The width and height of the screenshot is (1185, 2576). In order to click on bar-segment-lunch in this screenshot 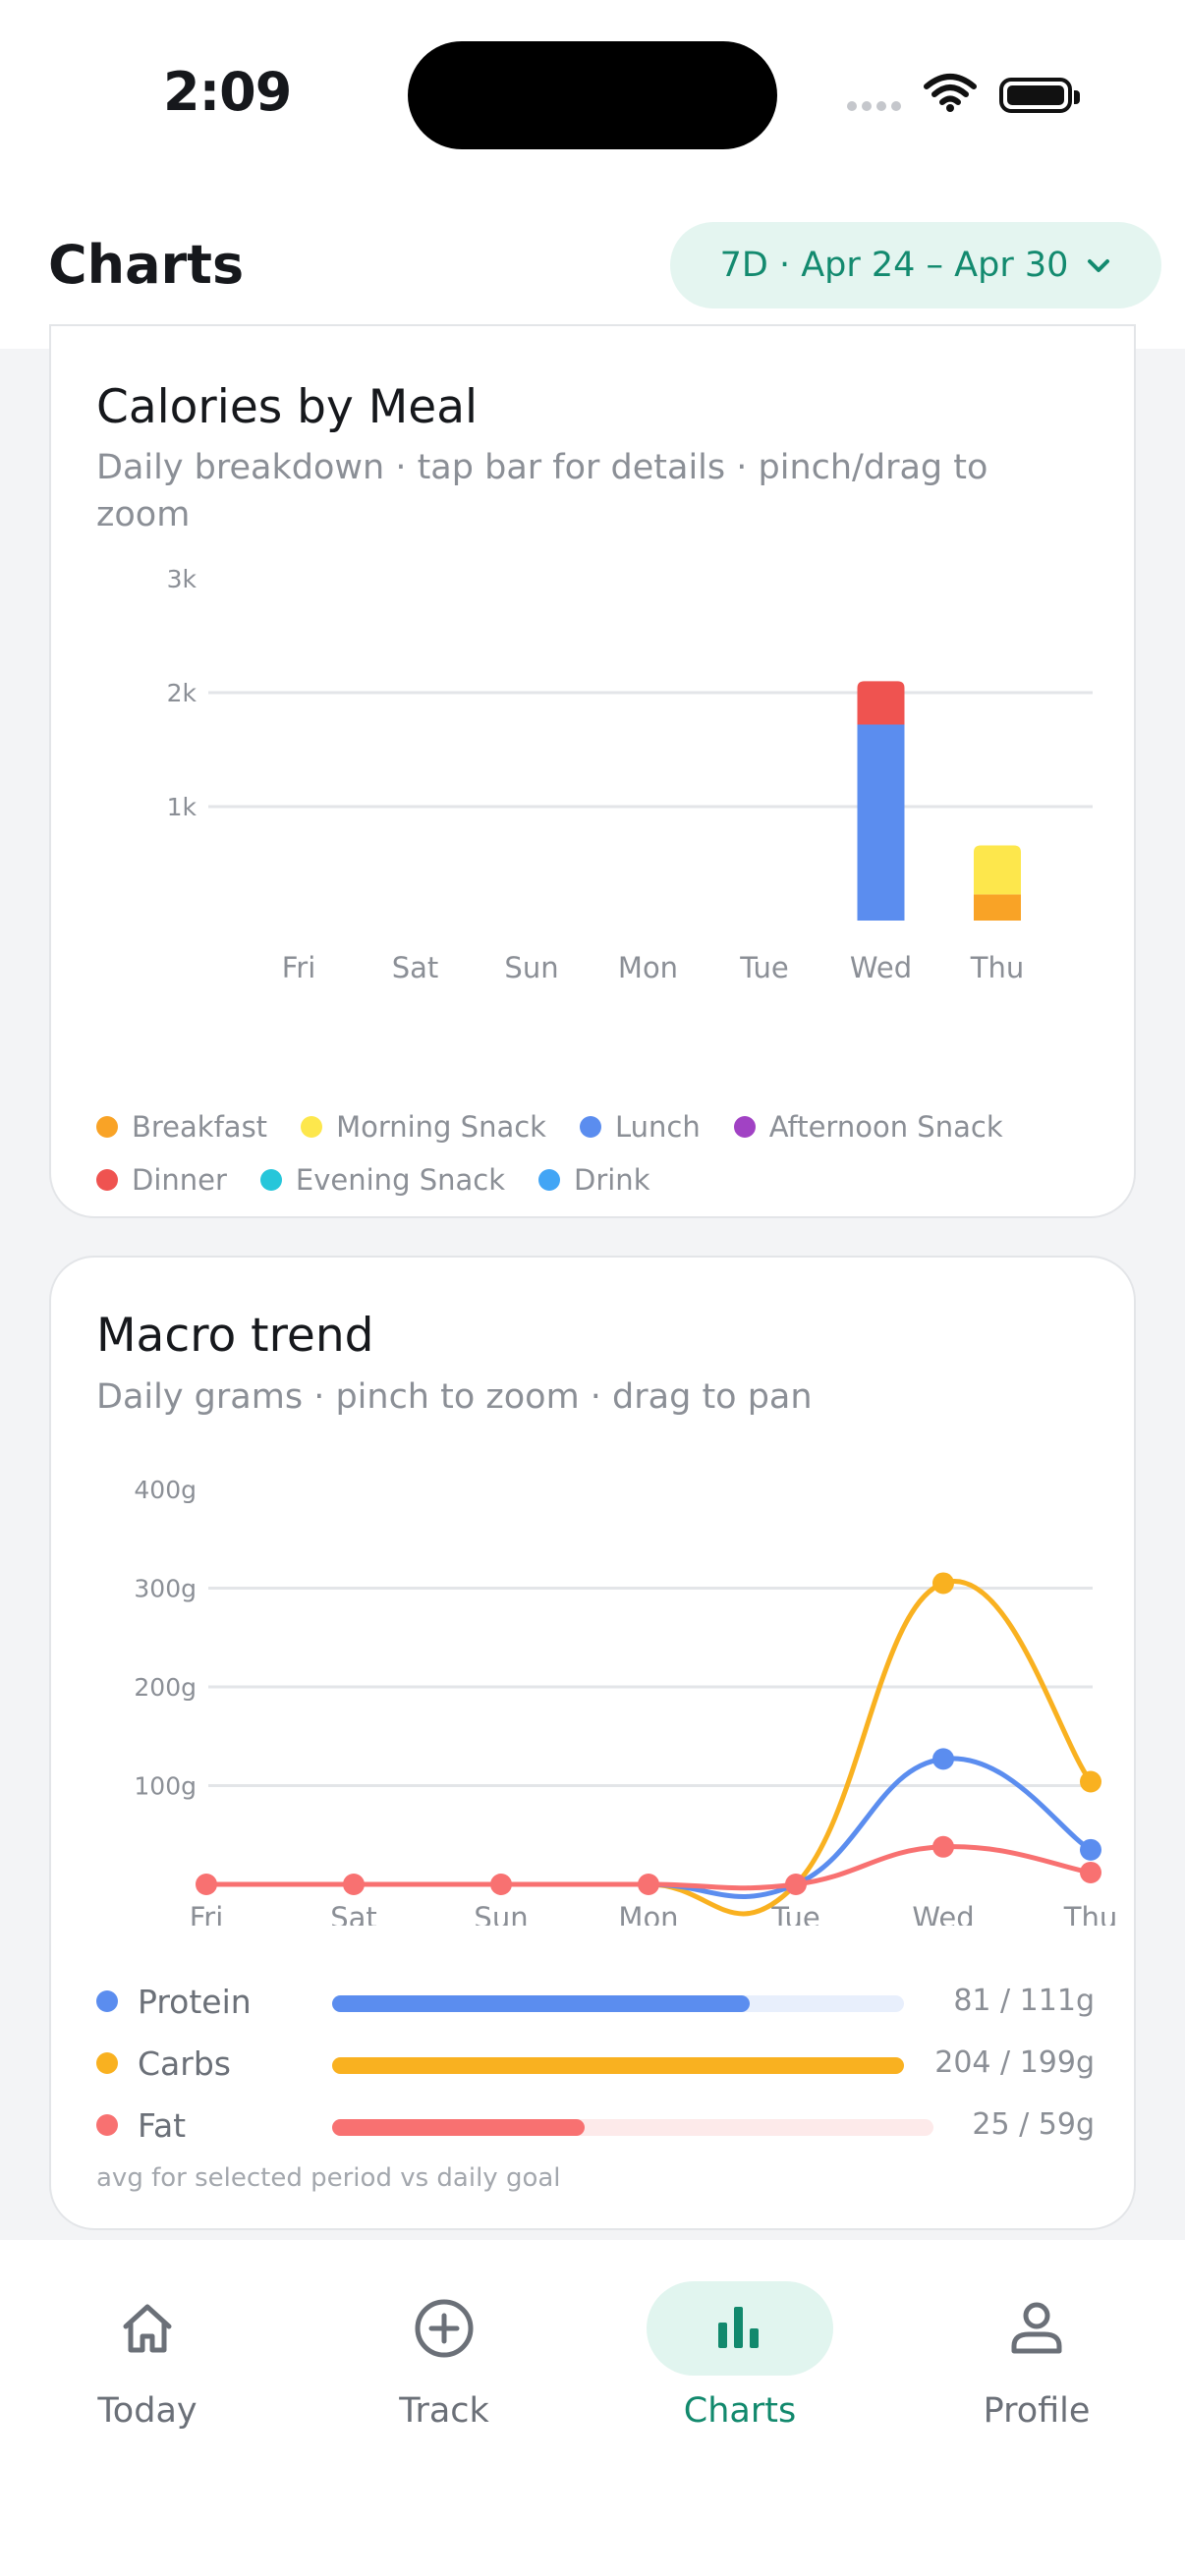, I will do `click(881, 822)`.